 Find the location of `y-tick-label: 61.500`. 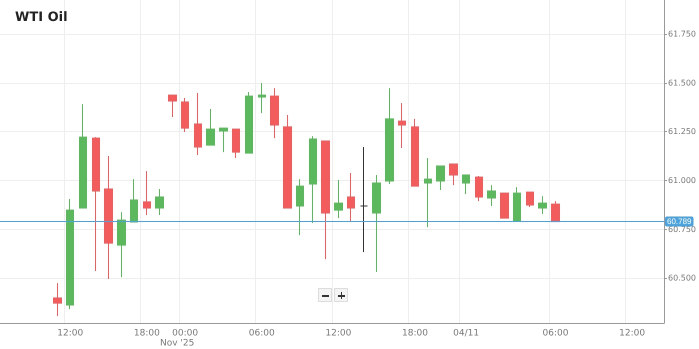

y-tick-label: 61.500 is located at coordinates (682, 83).